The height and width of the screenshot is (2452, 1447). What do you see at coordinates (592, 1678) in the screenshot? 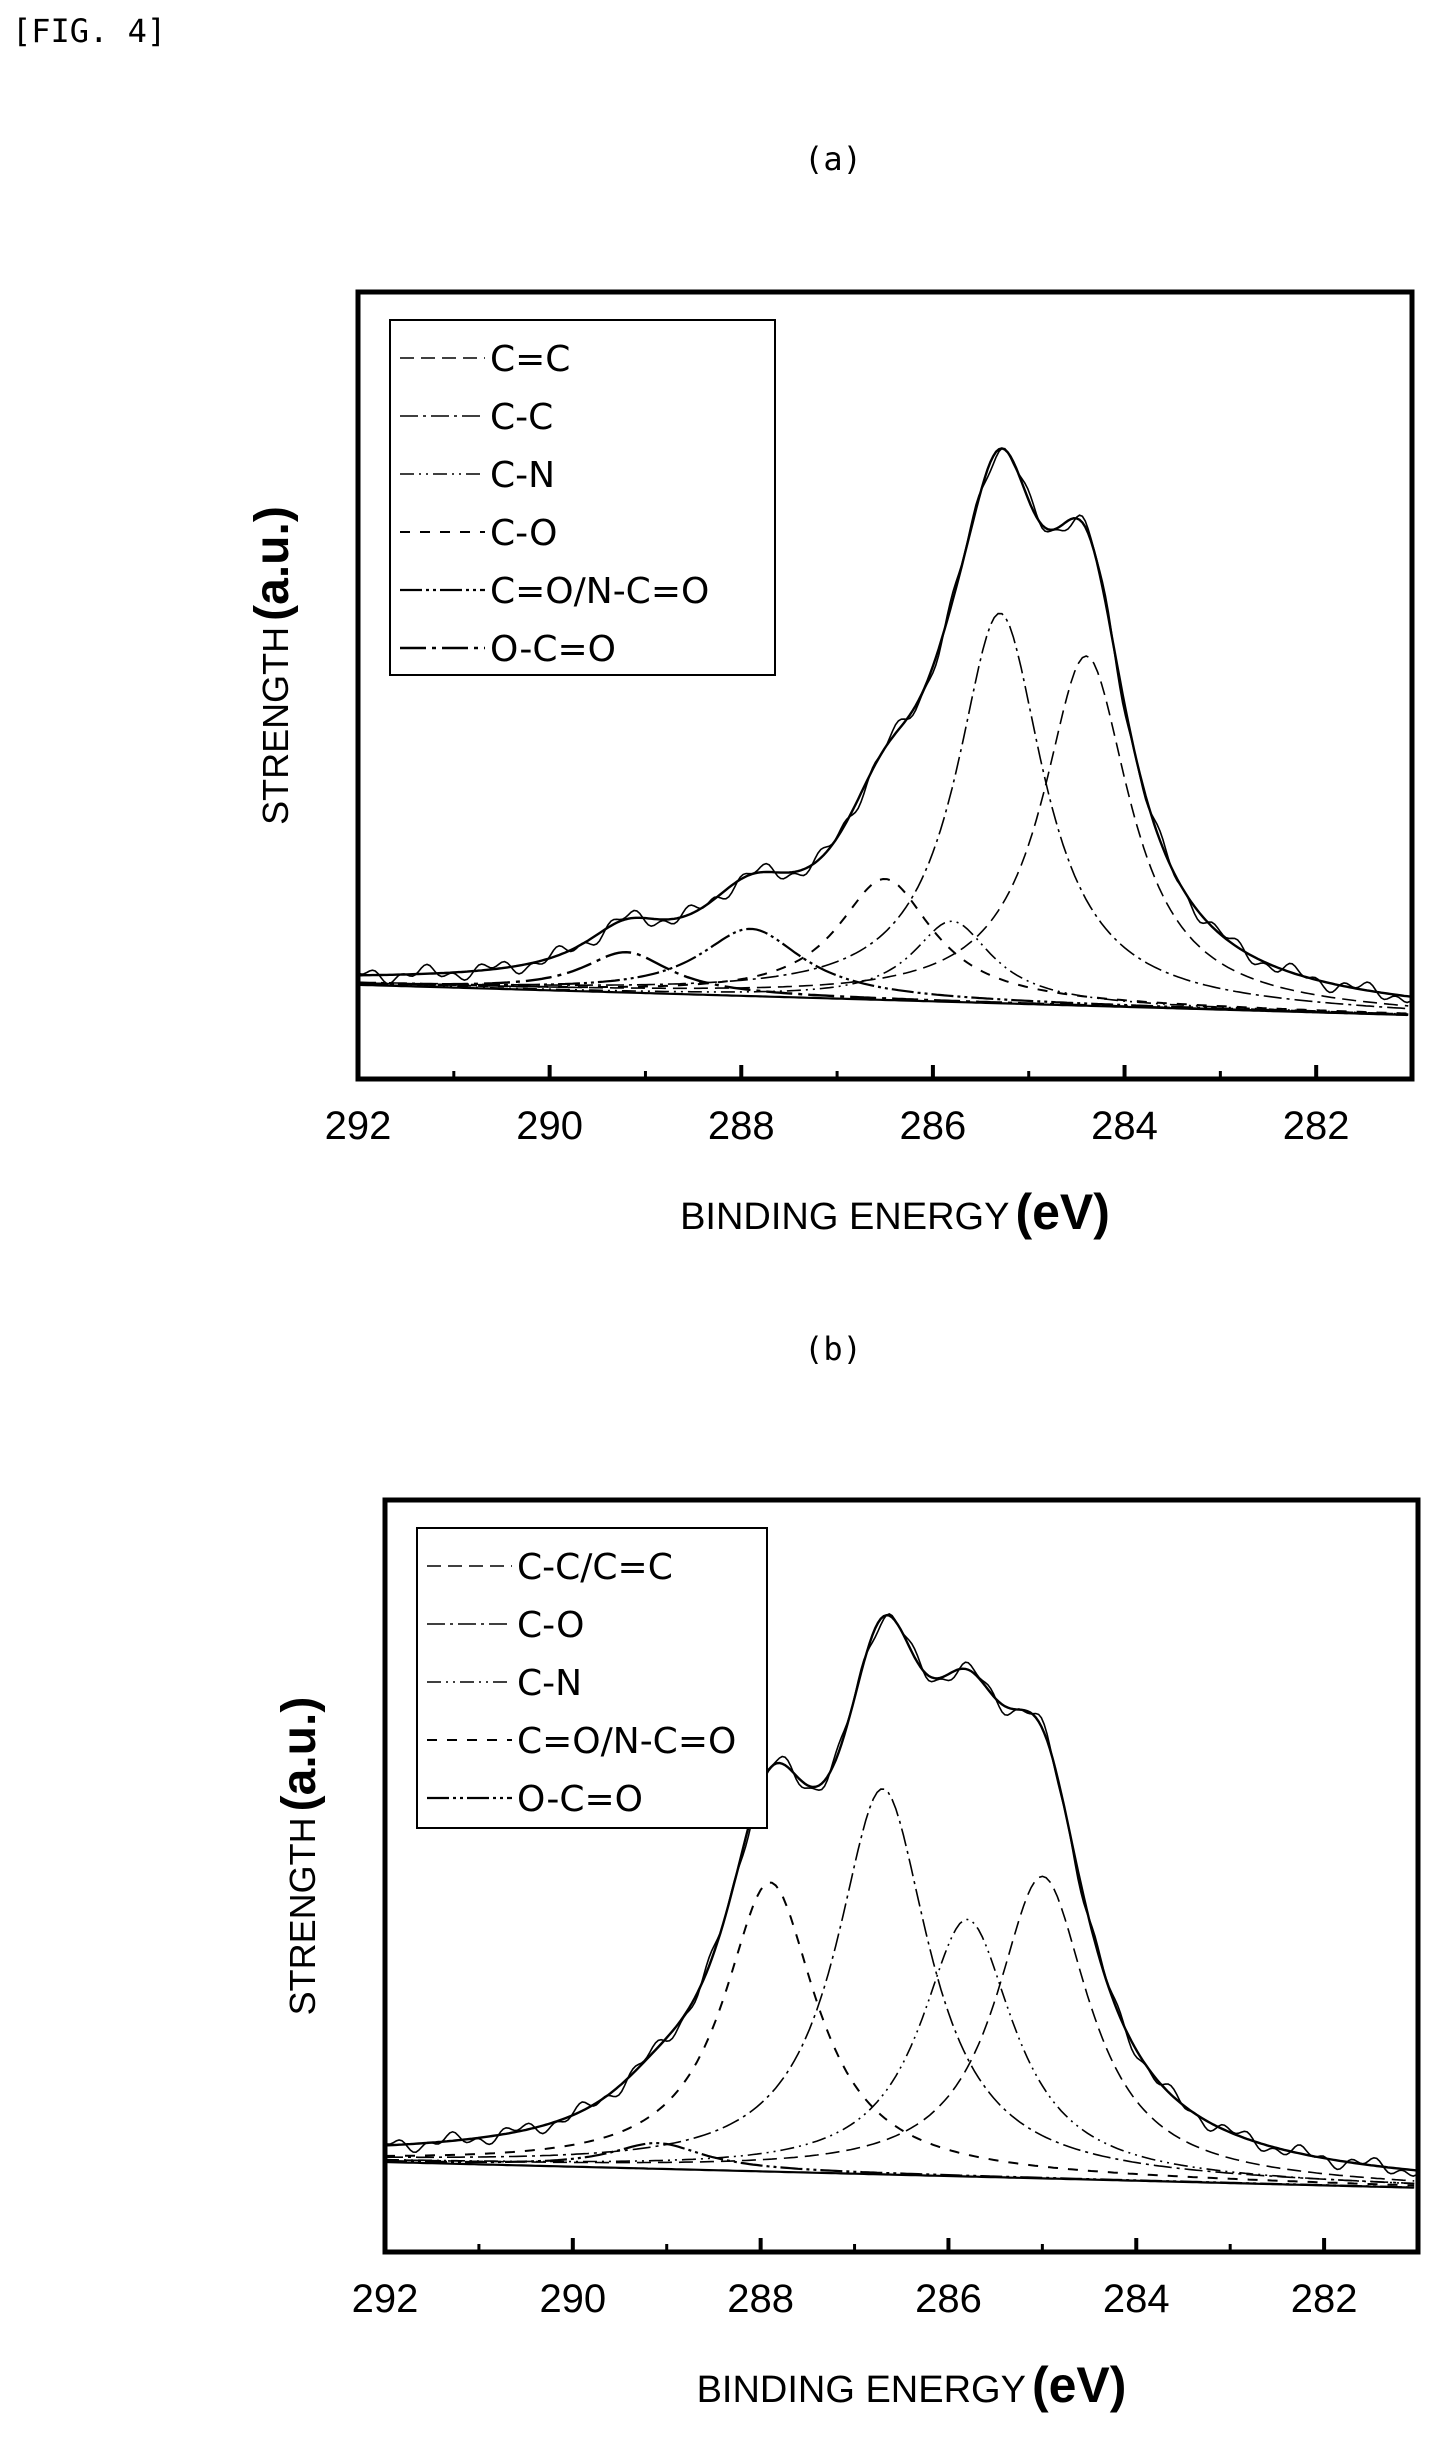
I see `legend: C-C/C=C C-O C-N C=O/N-C=O O-C=O` at bounding box center [592, 1678].